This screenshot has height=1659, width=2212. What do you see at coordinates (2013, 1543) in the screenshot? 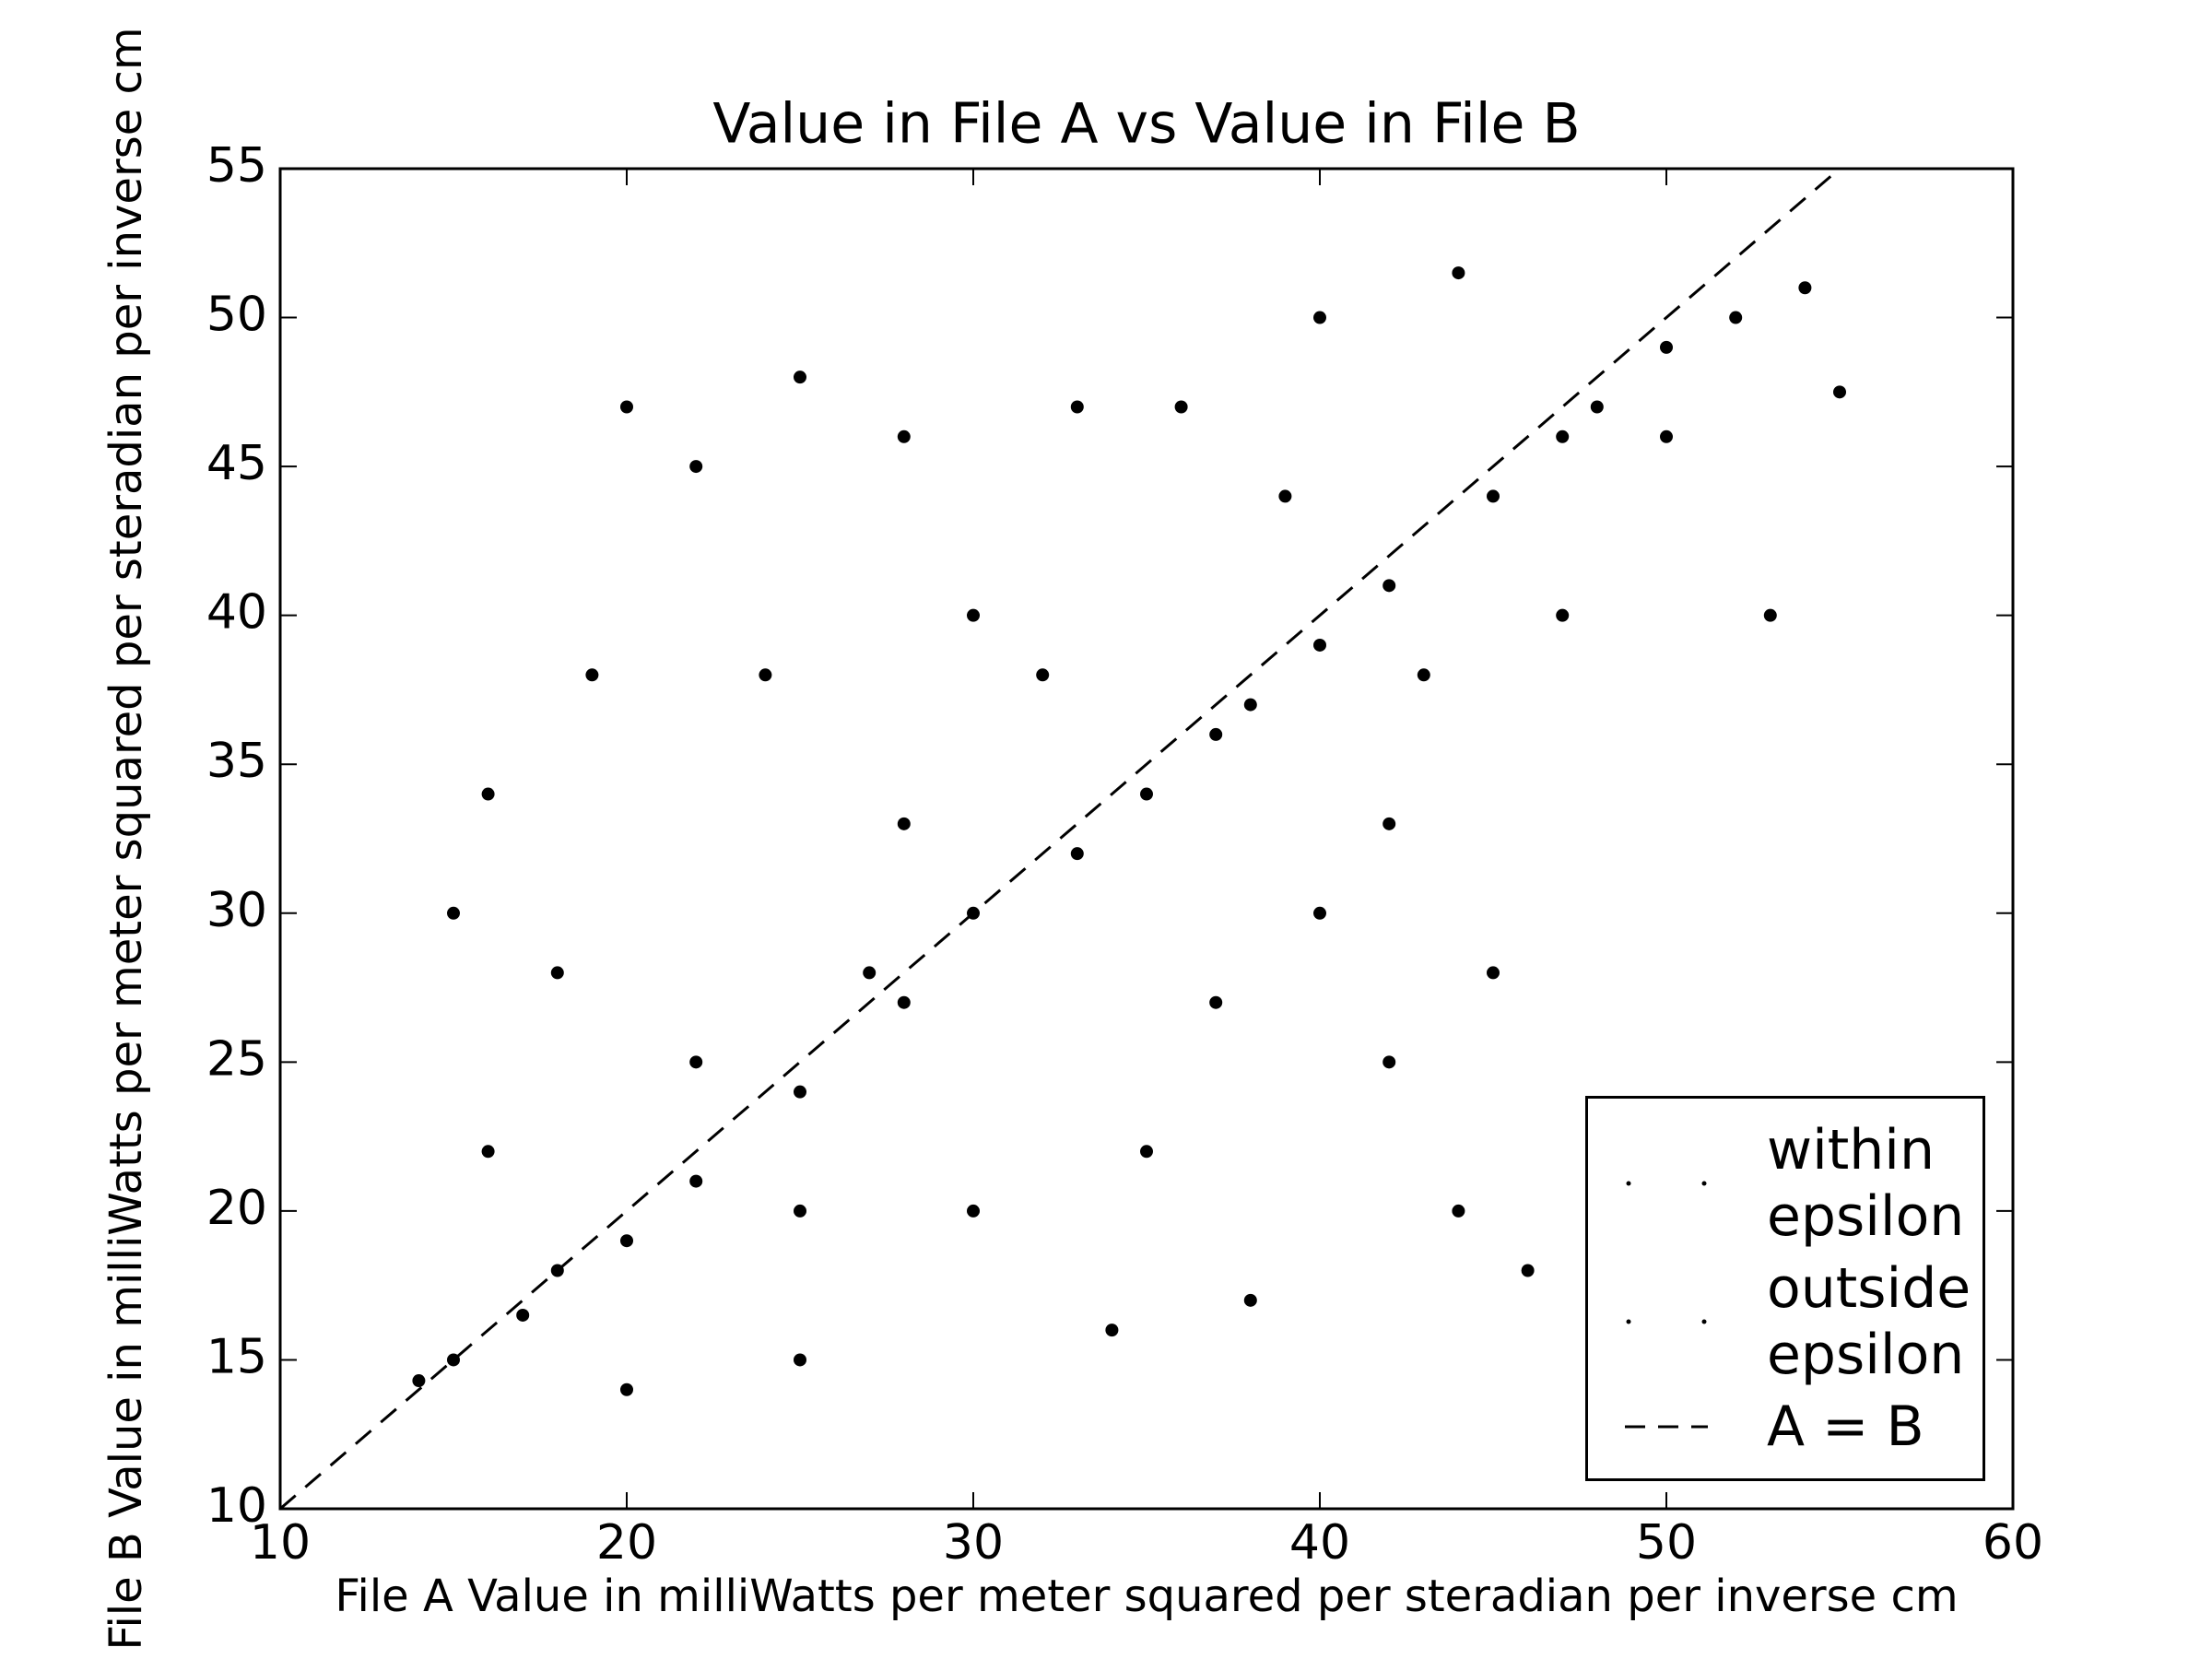
I see `x-tick-label: 60` at bounding box center [2013, 1543].